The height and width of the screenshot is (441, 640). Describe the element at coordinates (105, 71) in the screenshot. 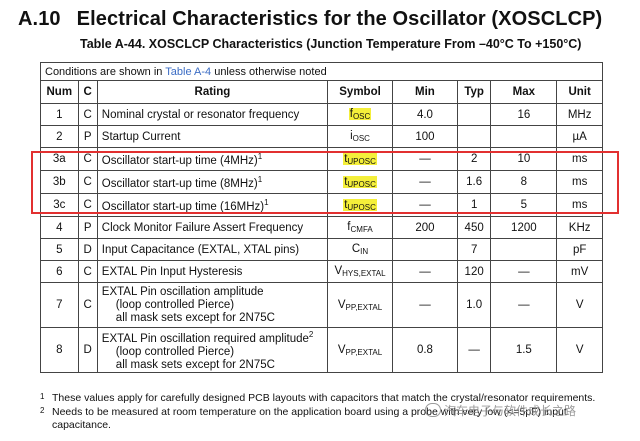

I see `conditions-prefix: Conditions are shown in` at that location.